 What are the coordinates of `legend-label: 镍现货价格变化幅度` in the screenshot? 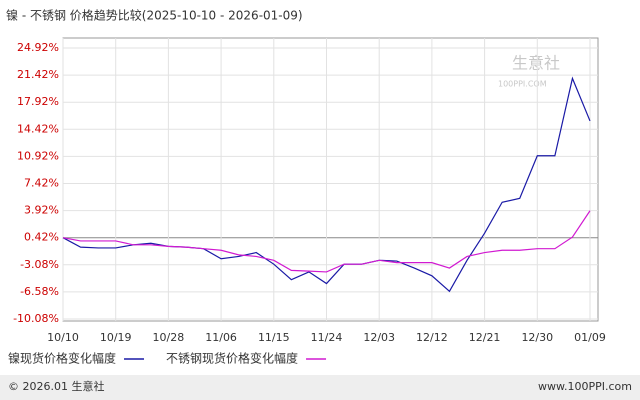 It's located at (62, 358).